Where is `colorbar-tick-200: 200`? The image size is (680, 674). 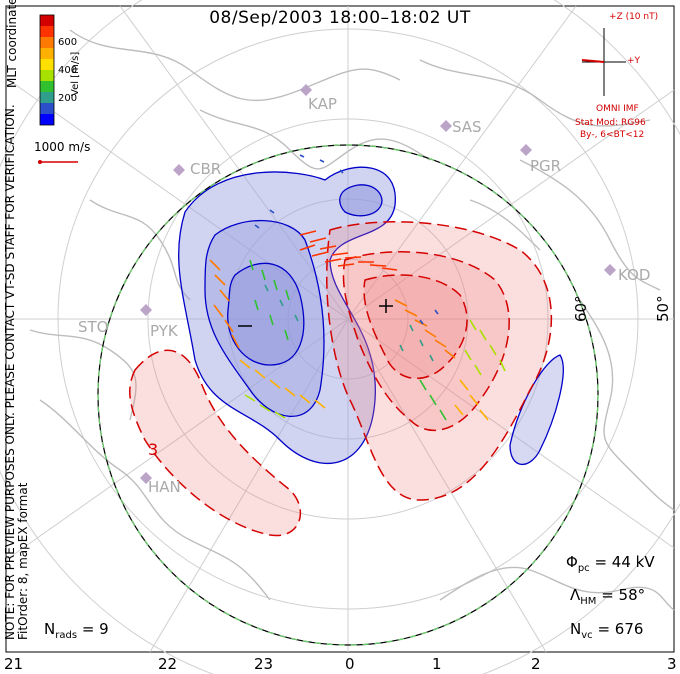
colorbar-tick-200: 200 is located at coordinates (68, 98).